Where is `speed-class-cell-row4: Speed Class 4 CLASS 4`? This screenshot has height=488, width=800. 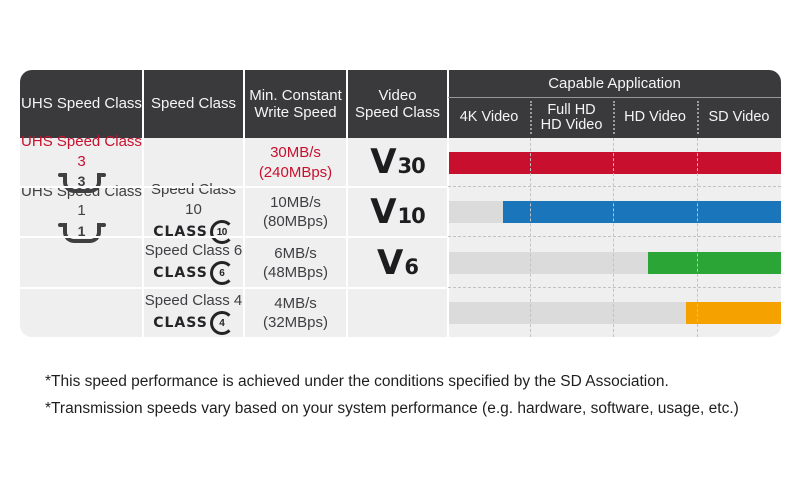 speed-class-cell-row4: Speed Class 4 CLASS 4 is located at coordinates (193, 313).